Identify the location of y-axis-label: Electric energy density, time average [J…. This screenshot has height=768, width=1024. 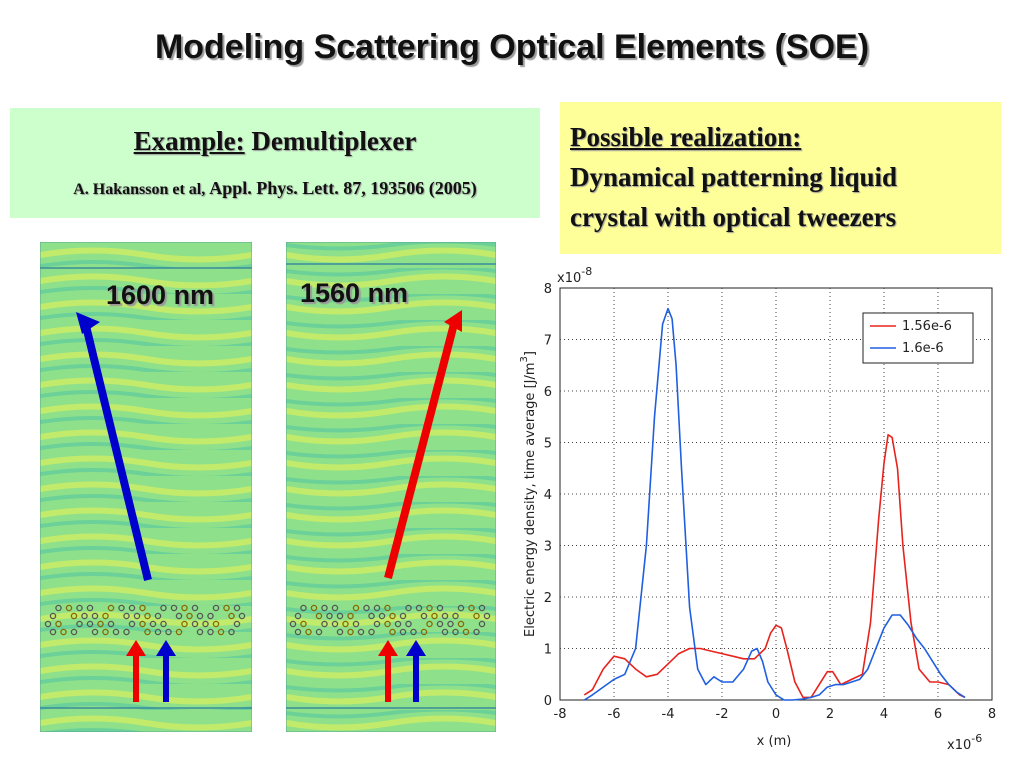
(528, 494).